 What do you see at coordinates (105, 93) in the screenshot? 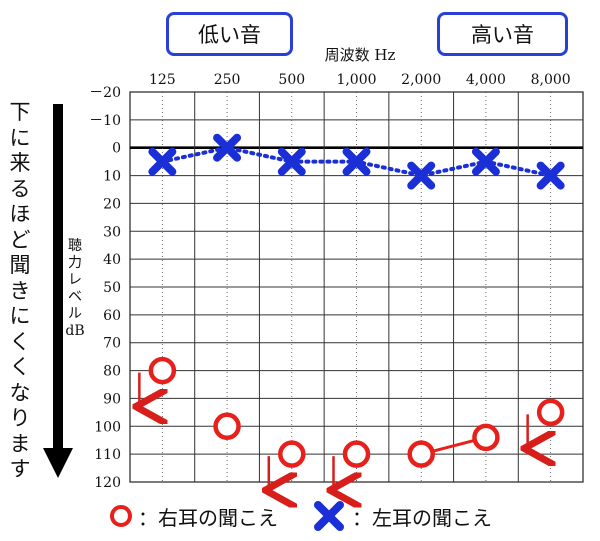
I see `y-tick-label: －20` at bounding box center [105, 93].